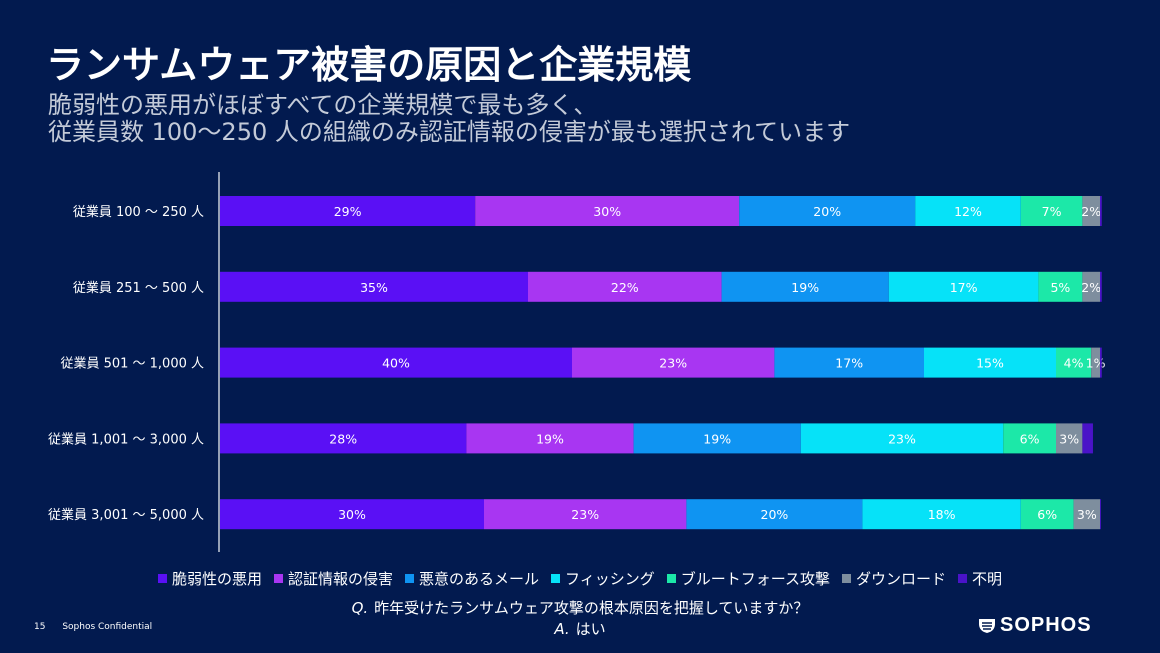  Describe the element at coordinates (138, 288) in the screenshot. I see `category-label: 従業員 251 ～ 500 人` at that location.